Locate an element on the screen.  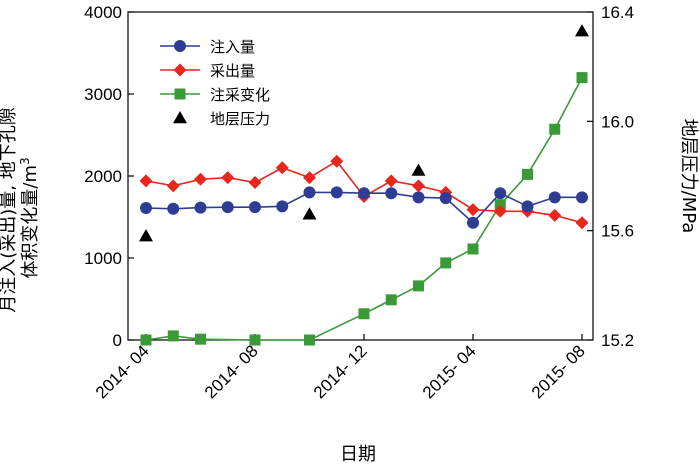
x-tick-label: 2014- 12 is located at coordinates (340, 371).